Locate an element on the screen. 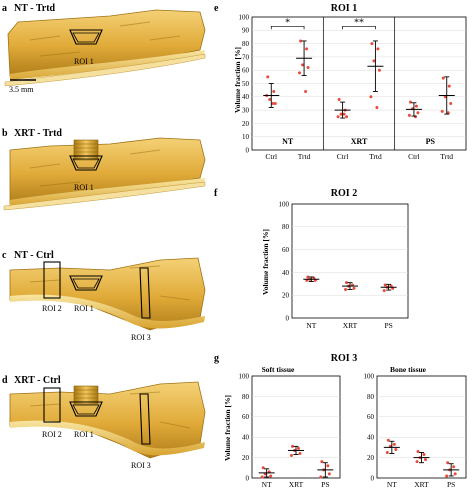  chart-f-ytick-label: 60 is located at coordinates (286, 250).